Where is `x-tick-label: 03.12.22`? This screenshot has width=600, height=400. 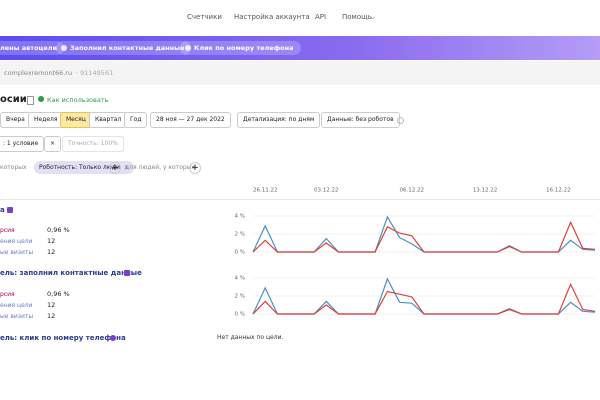
x-tick-label: 03.12.22 is located at coordinates (326, 191).